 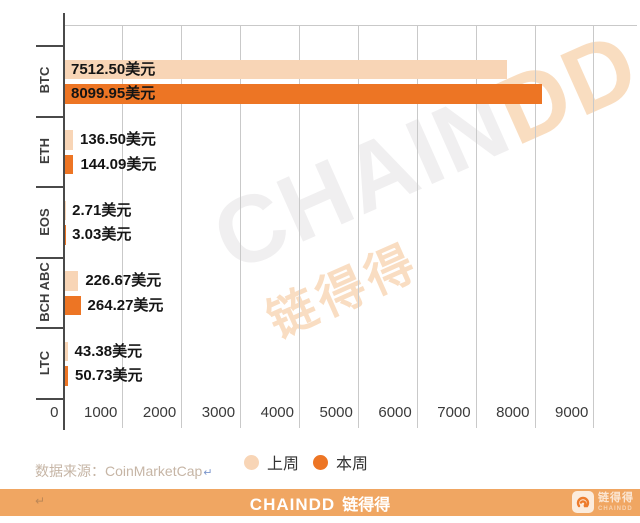 What do you see at coordinates (616, 497) in the screenshot?
I see `footer-corner-brand-cn: 链得得` at bounding box center [616, 497].